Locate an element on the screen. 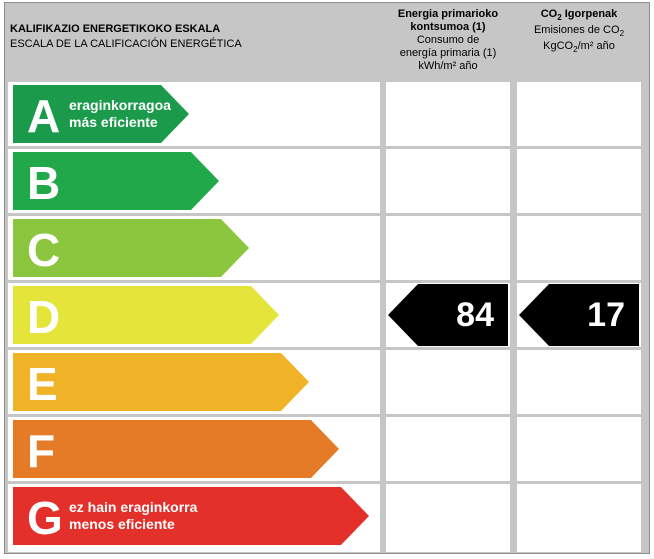 Image resolution: width=654 pixels, height=559 pixels. rating-bar-b: B is located at coordinates (116, 181).